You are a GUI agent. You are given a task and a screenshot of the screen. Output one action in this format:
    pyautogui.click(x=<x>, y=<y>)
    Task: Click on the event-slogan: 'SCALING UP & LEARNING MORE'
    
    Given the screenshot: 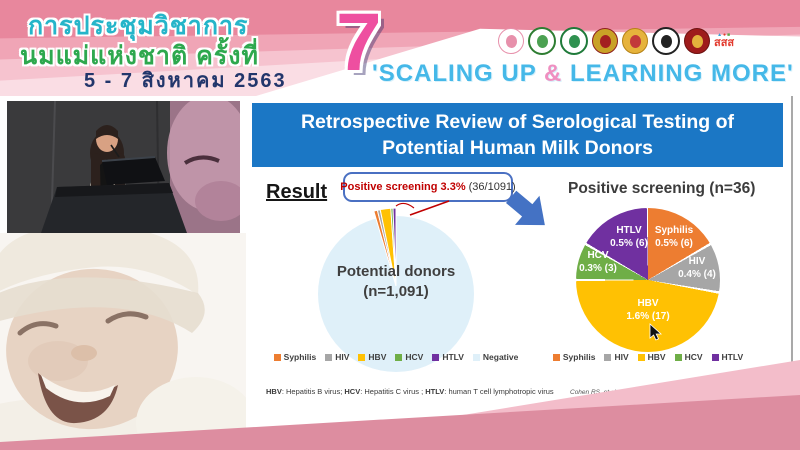 What is the action you would take?
    pyautogui.click(x=583, y=74)
    